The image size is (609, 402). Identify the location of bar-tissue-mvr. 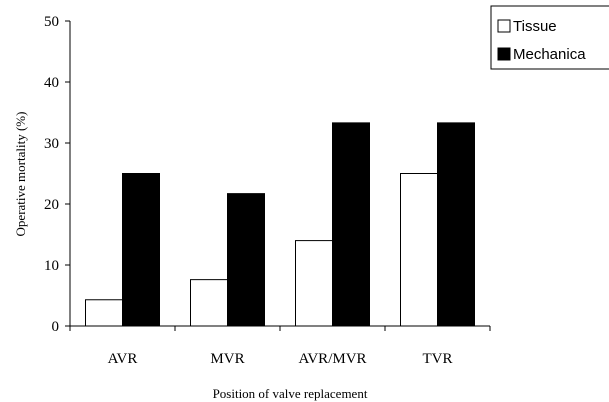
(209, 303).